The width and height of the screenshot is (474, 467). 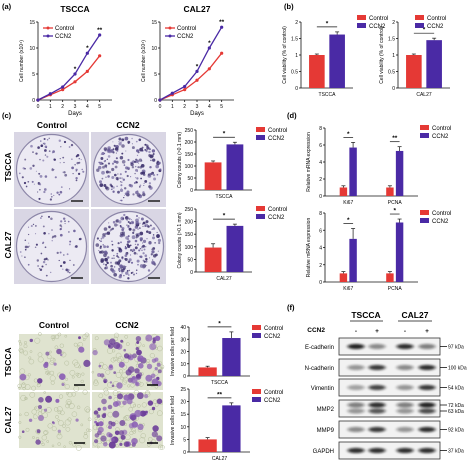 What do you see at coordinates (8, 166) in the screenshot?
I see `colony-row-tscca: TSCCA` at bounding box center [8, 166].